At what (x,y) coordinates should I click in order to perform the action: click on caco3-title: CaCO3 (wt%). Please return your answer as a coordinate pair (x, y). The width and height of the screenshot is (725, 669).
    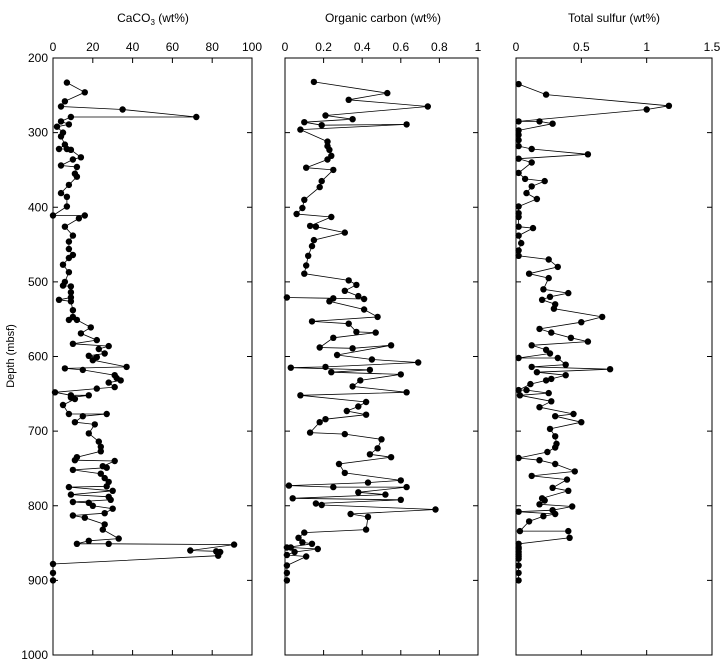
    Looking at the image, I should click on (153, 19).